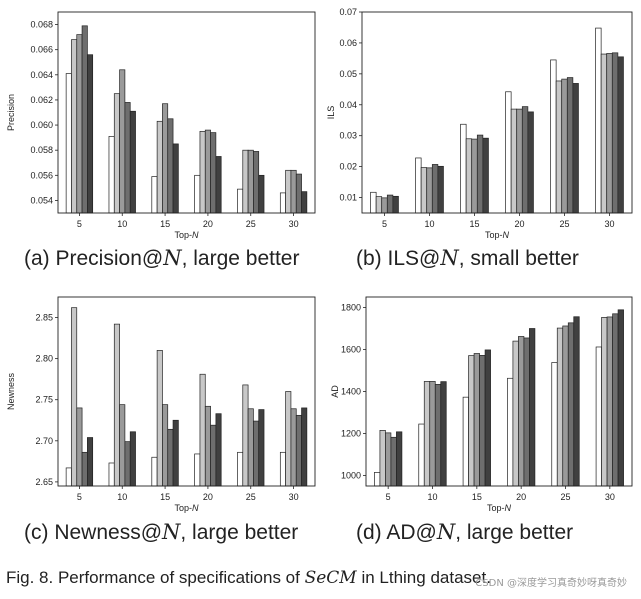  What do you see at coordinates (79, 497) in the screenshot?
I see `xtick-label-c: 5` at bounding box center [79, 497].